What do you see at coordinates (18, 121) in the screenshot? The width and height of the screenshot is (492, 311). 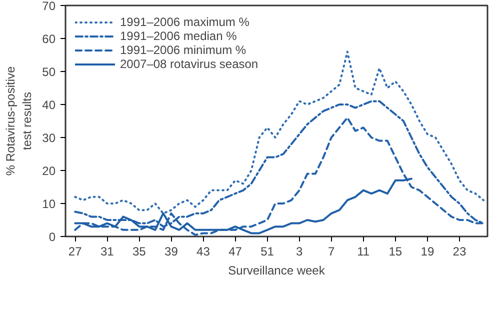 I see `y-axis-title: % Rotavirus-positive test results` at bounding box center [18, 121].